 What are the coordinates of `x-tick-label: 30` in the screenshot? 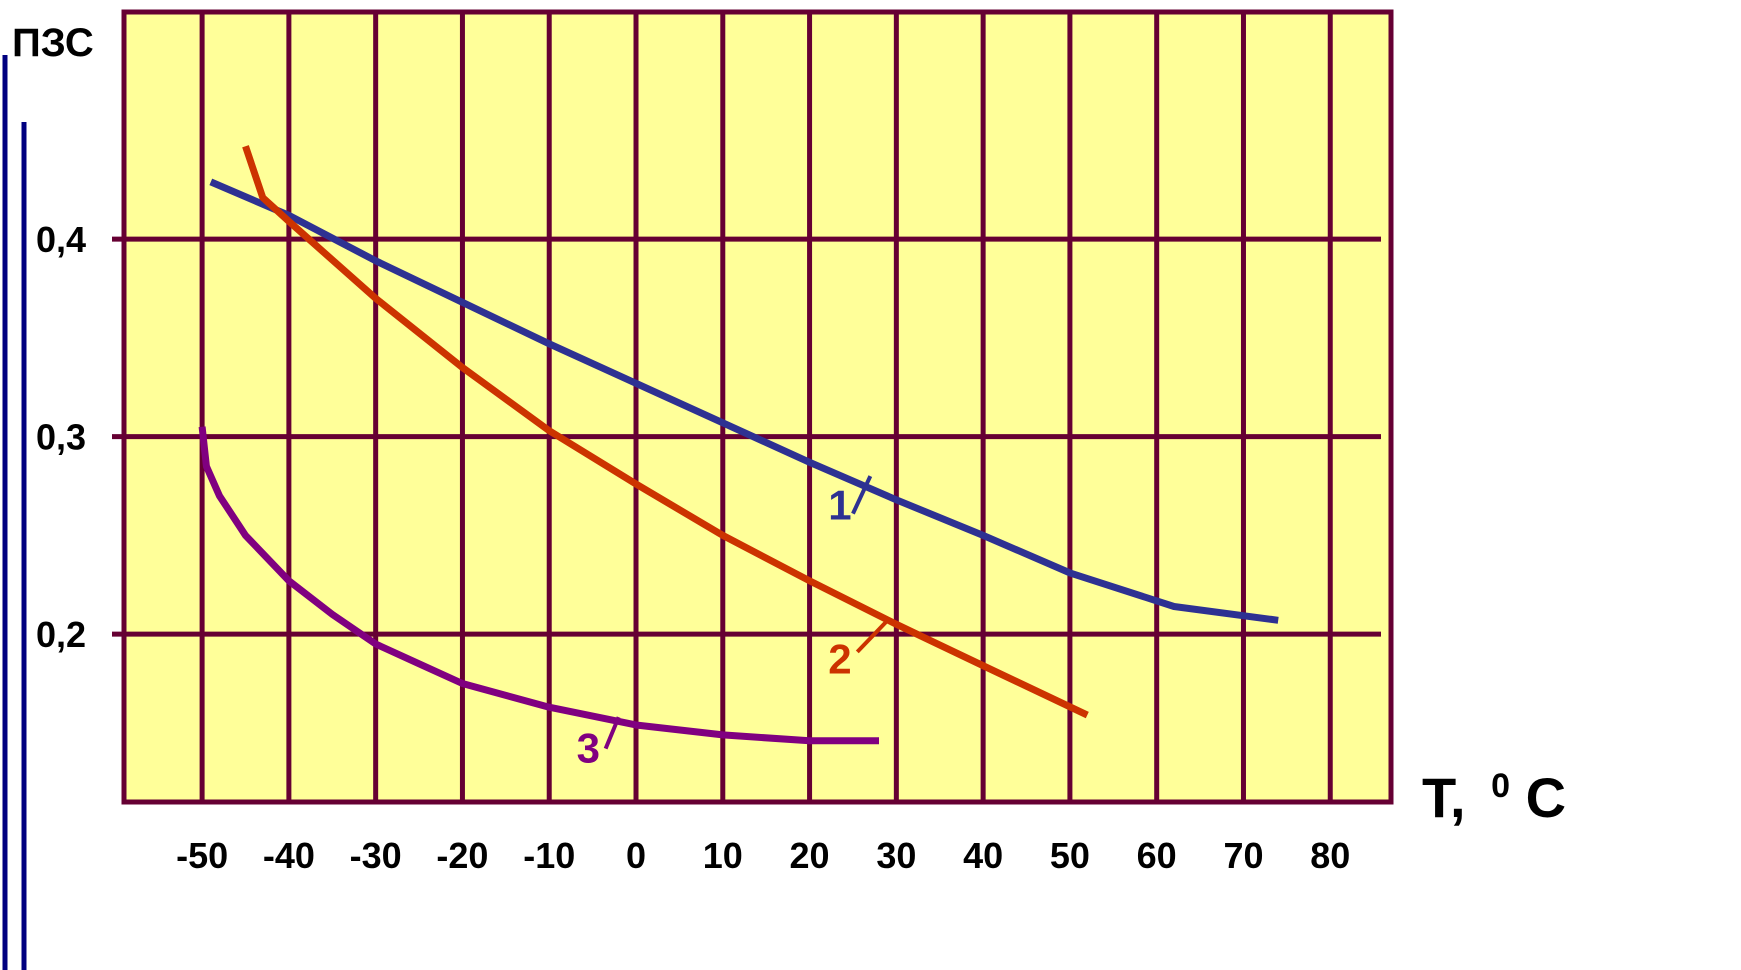 It's located at (896, 855).